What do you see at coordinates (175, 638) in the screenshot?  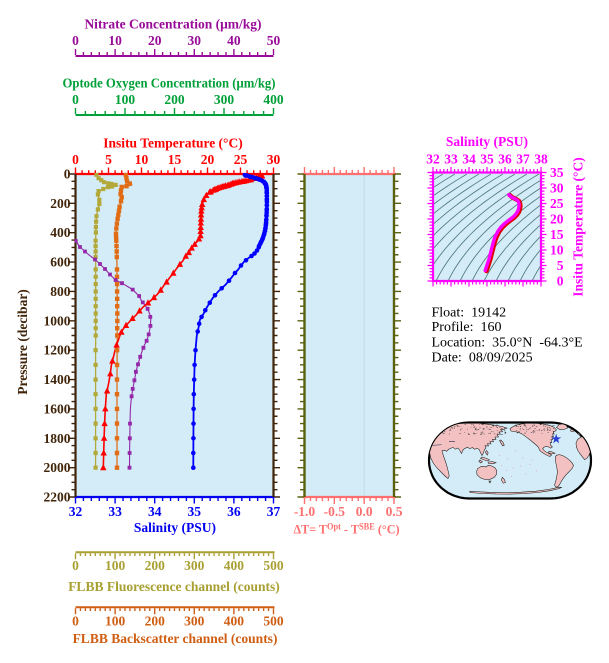 I see `svg-text:FLBB Backscatter channel (coun: FLBB Backscatter channel (counts)` at bounding box center [175, 638].